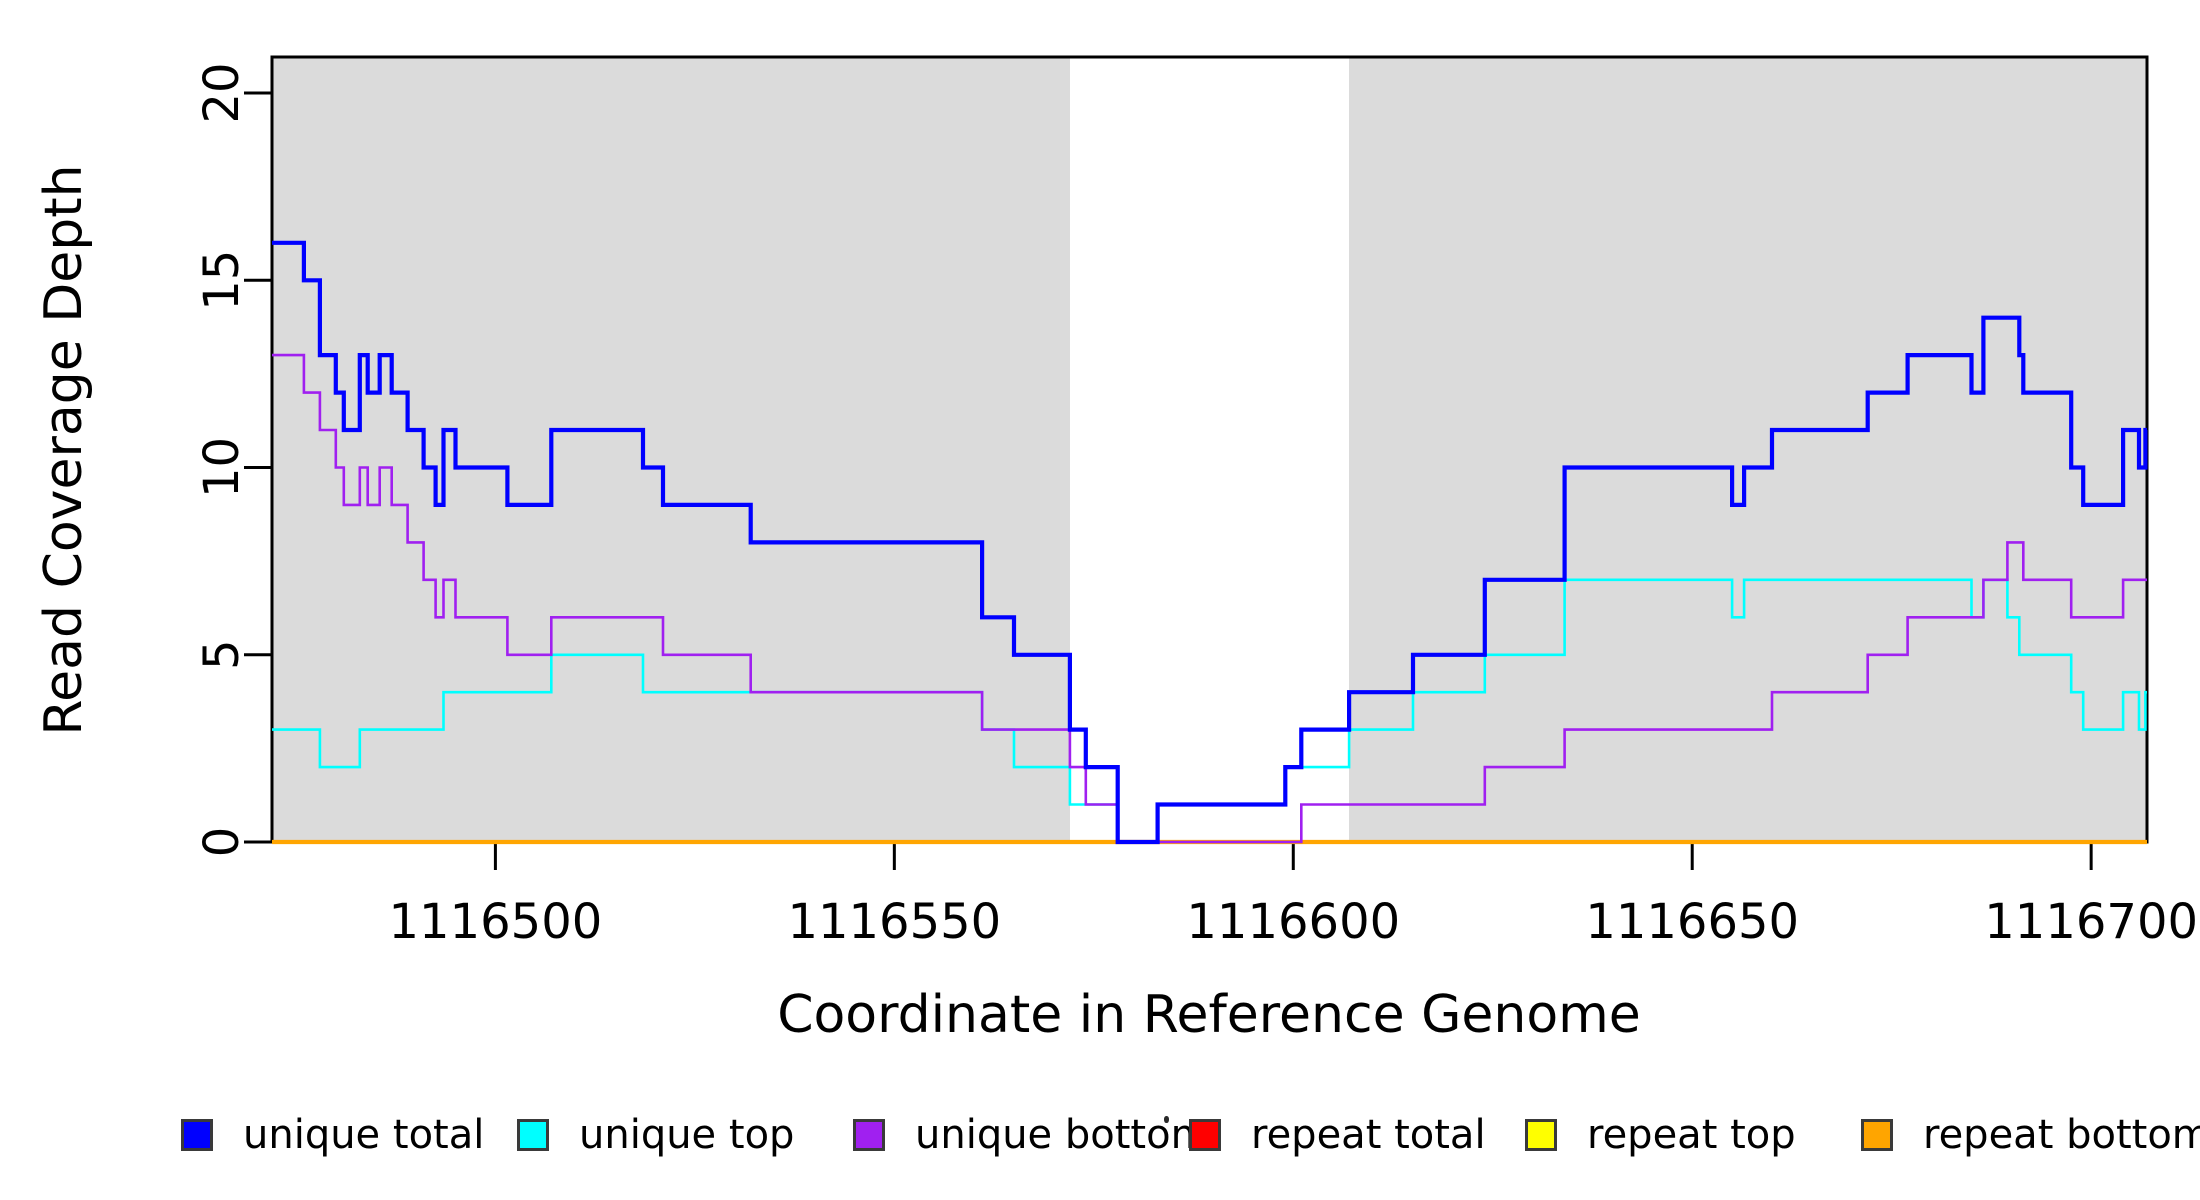  I want to click on y-tick-label: 0, so click(222, 842).